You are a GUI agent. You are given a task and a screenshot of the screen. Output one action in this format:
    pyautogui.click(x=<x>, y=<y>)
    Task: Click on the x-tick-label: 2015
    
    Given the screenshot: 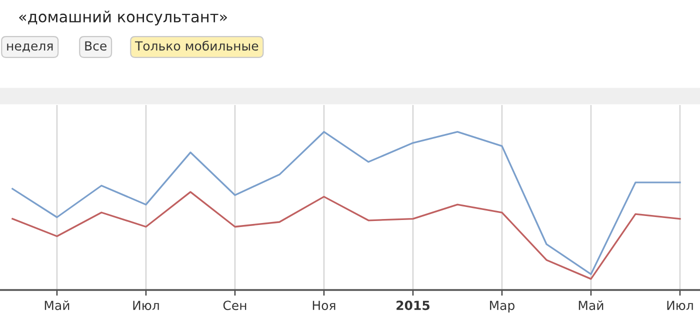 What is the action you would take?
    pyautogui.click(x=413, y=305)
    